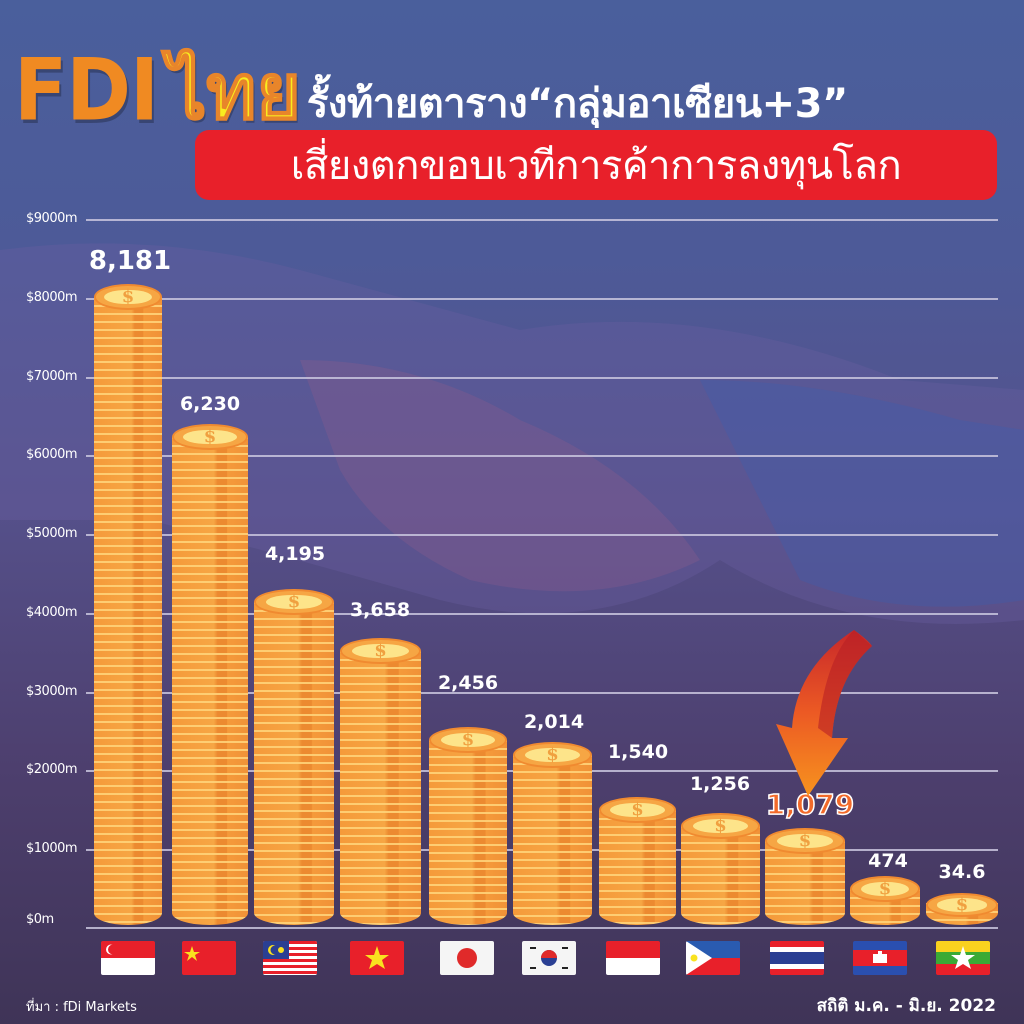 The width and height of the screenshot is (1024, 1024). Describe the element at coordinates (52, 454) in the screenshot. I see `y-tick: $6000m` at that location.